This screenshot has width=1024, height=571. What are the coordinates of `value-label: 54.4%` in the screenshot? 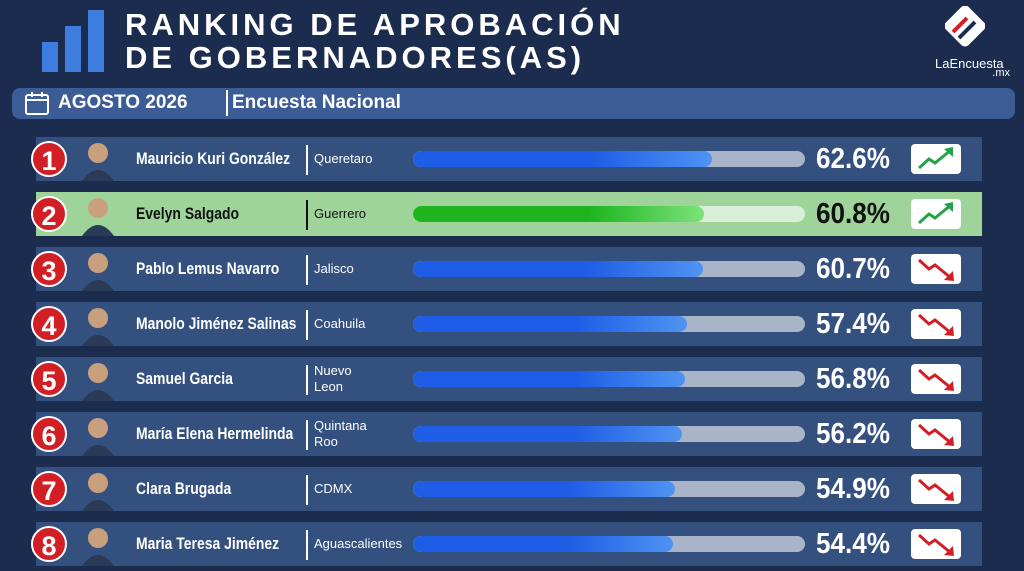 It's located at (853, 544).